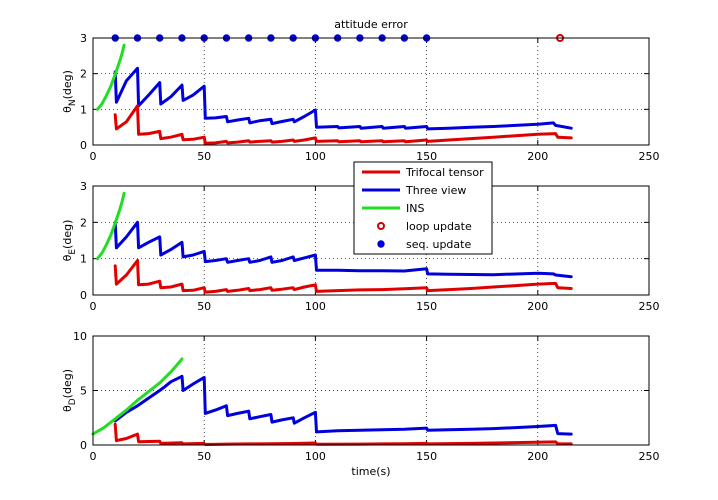 Image resolution: width=718 pixels, height=500 pixels. I want to click on chart-title: attitude error, so click(371, 24).